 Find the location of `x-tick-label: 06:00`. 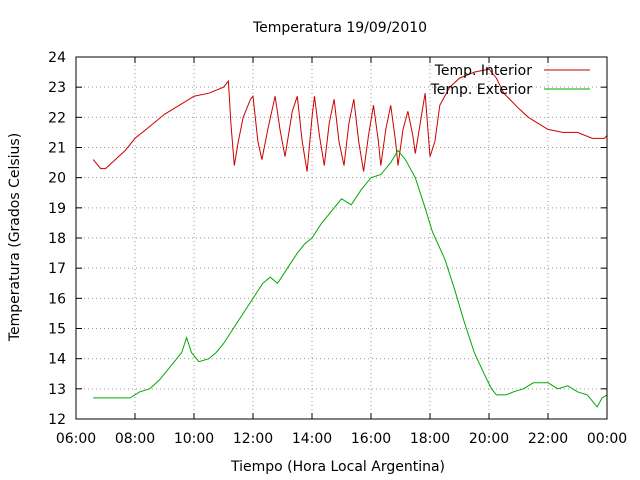

x-tick-label: 06:00 is located at coordinates (76, 439).